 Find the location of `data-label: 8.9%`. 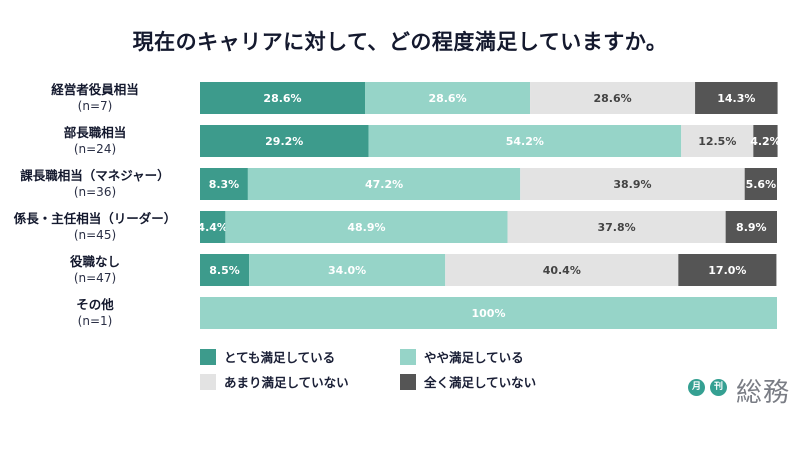

data-label: 8.9% is located at coordinates (751, 227).